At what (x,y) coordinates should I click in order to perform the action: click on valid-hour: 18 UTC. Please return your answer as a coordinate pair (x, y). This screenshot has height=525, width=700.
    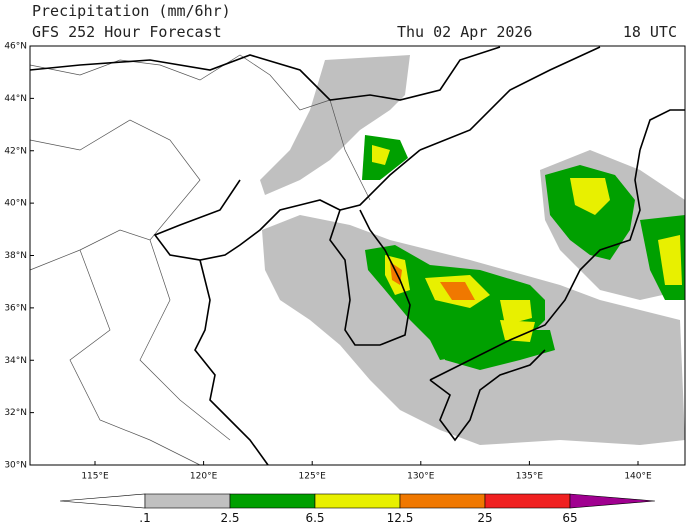
    Looking at the image, I should click on (650, 32).